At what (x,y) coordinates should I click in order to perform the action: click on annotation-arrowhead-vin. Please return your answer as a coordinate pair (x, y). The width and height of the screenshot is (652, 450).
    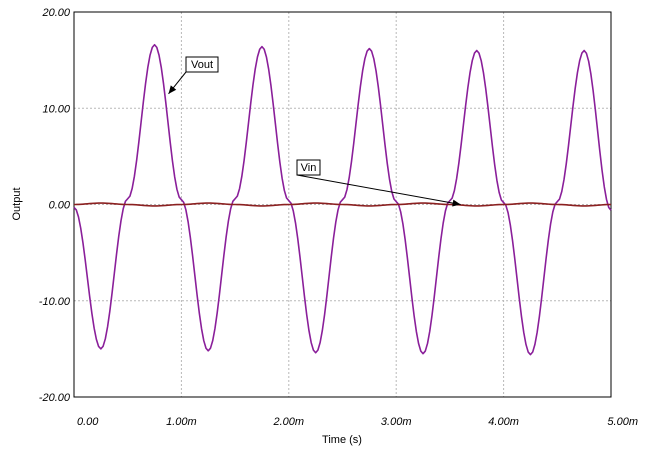
    Looking at the image, I should click on (456, 203).